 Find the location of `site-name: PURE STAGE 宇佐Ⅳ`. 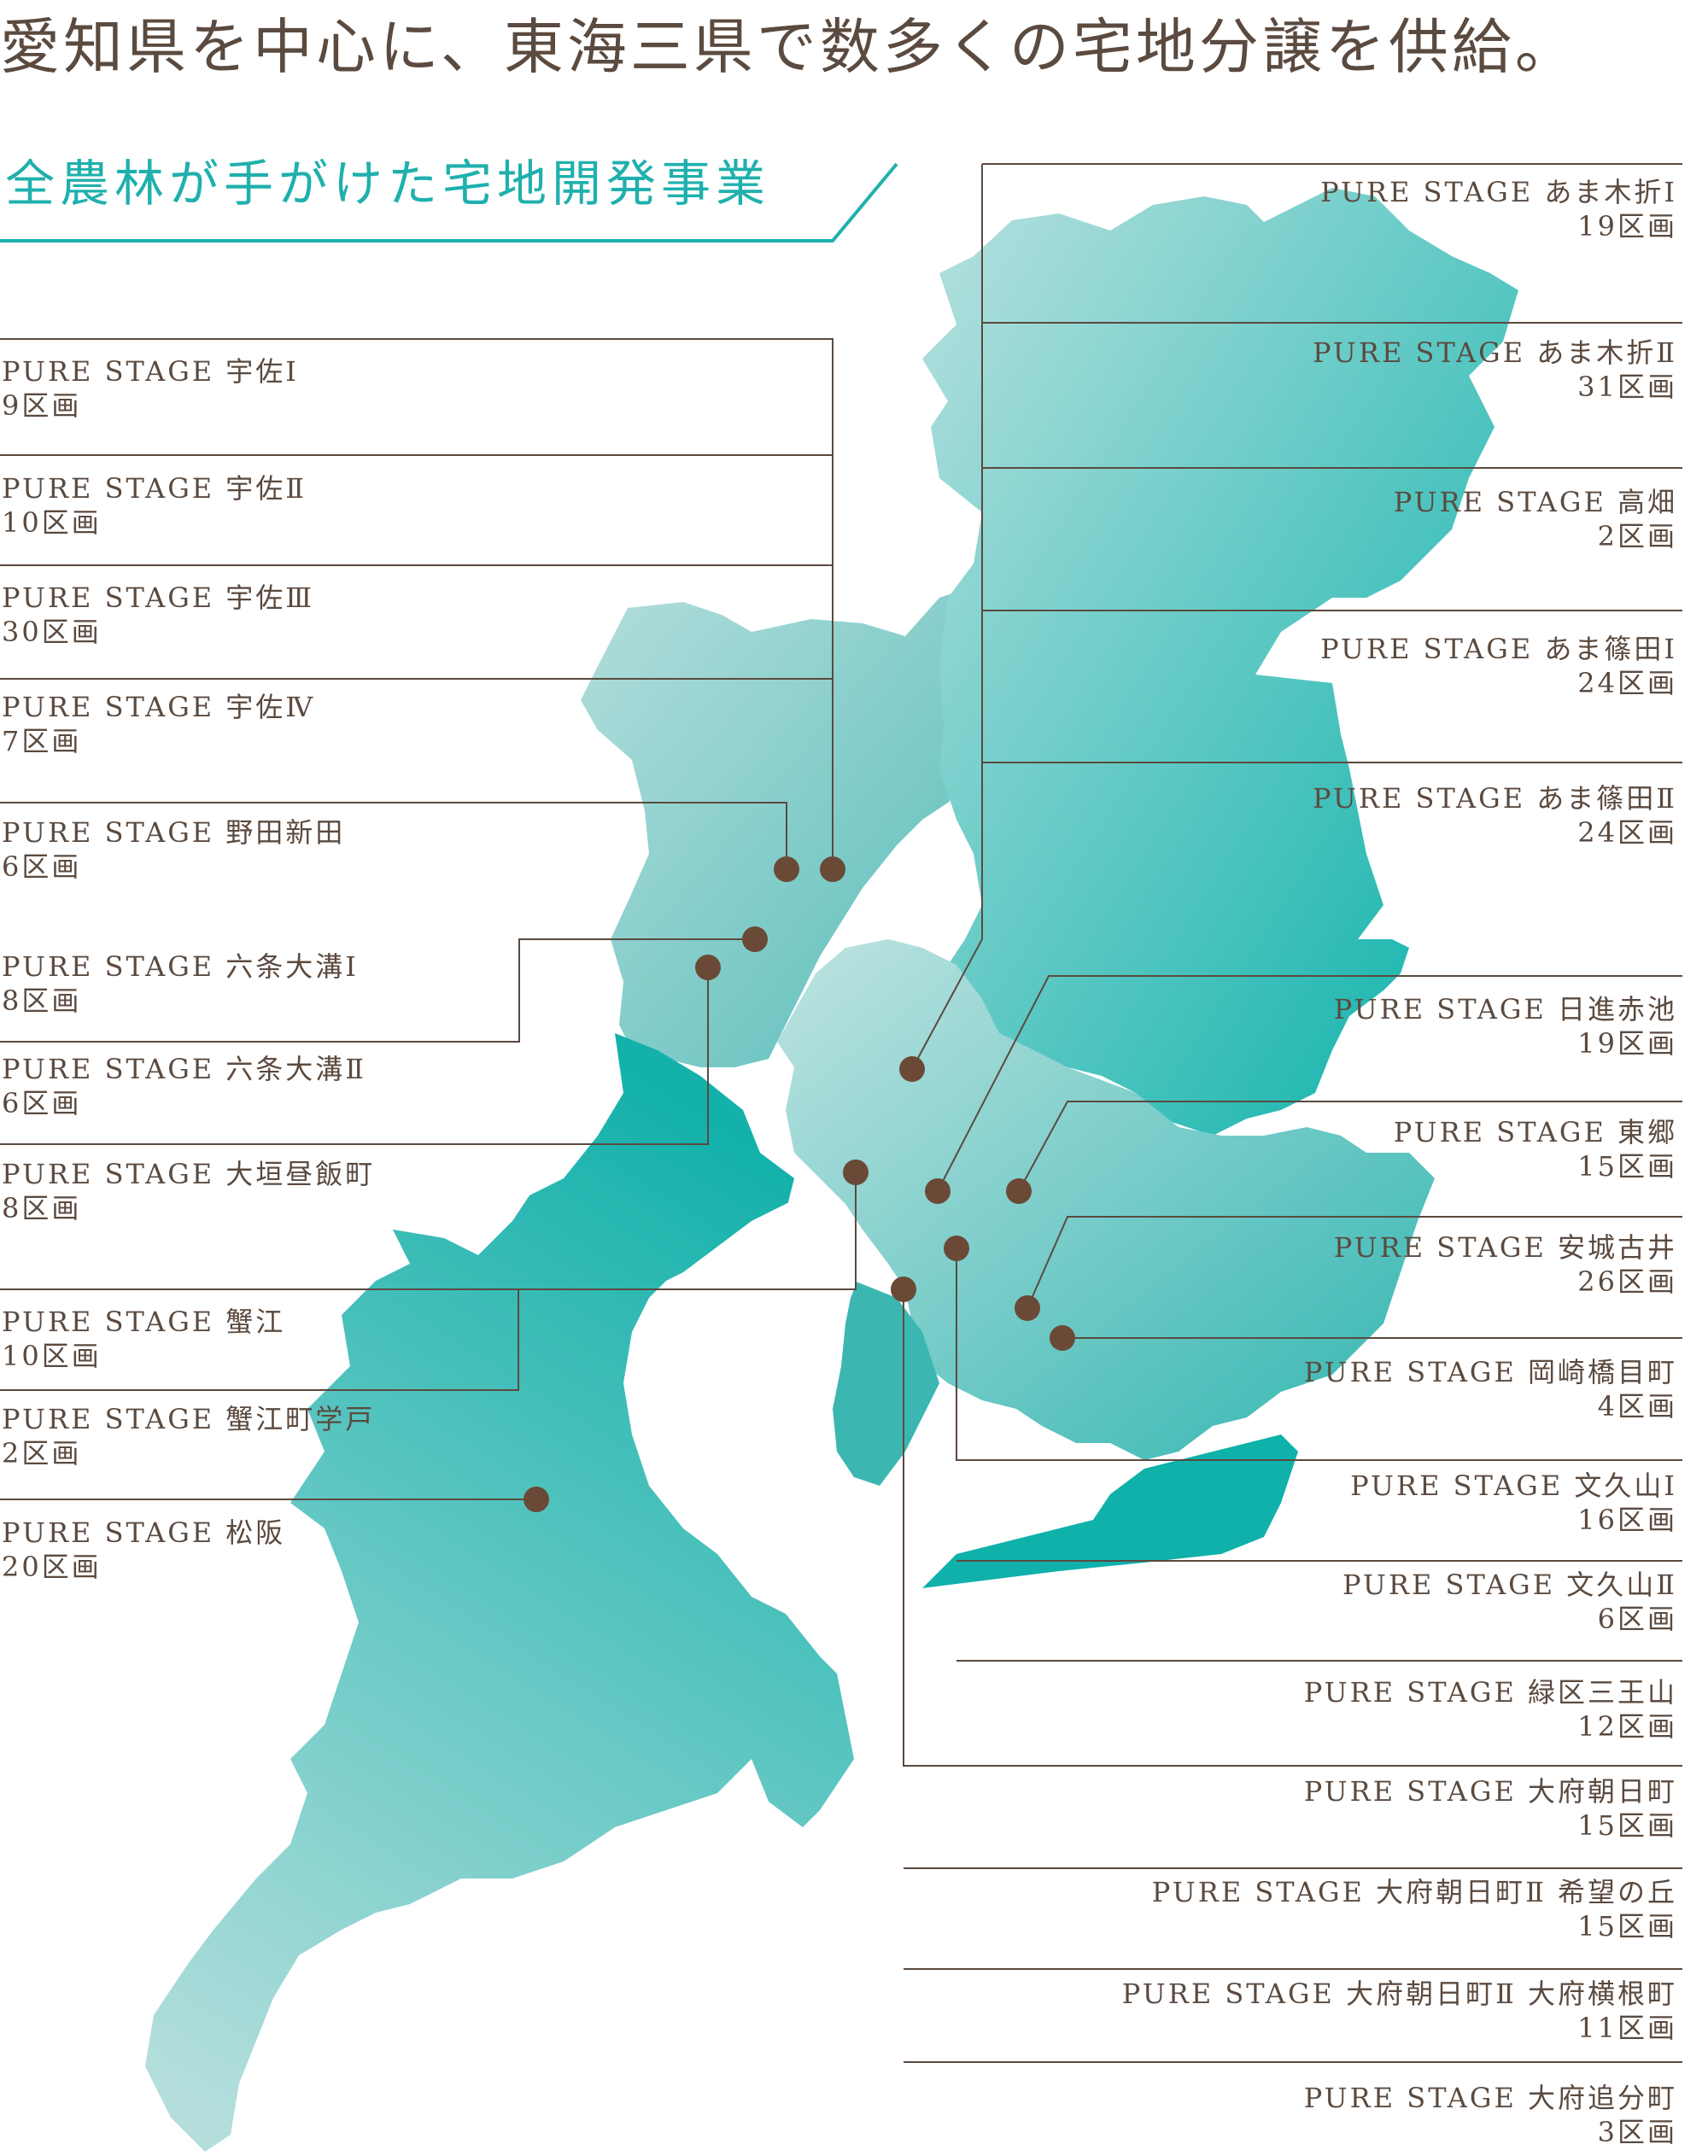

site-name: PURE STAGE 宇佐Ⅳ is located at coordinates (159, 707).